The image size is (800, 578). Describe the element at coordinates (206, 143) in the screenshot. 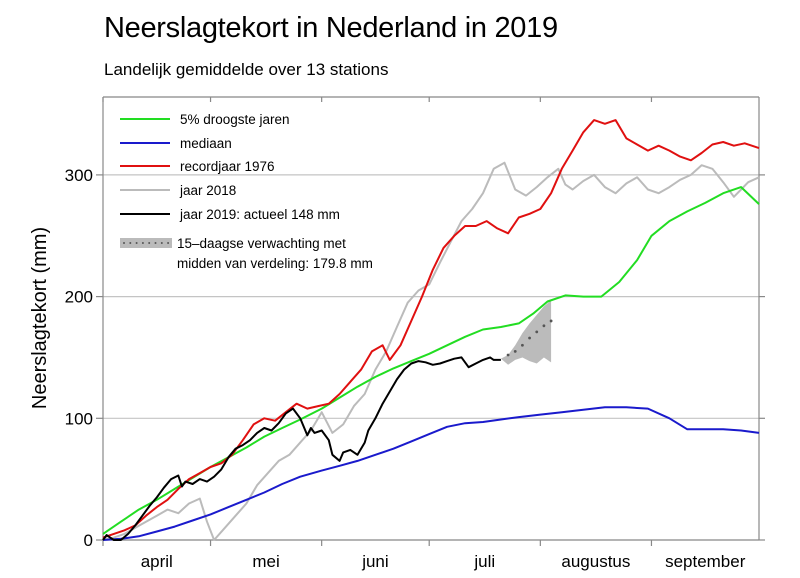

I see `legend-label: mediaan` at that location.